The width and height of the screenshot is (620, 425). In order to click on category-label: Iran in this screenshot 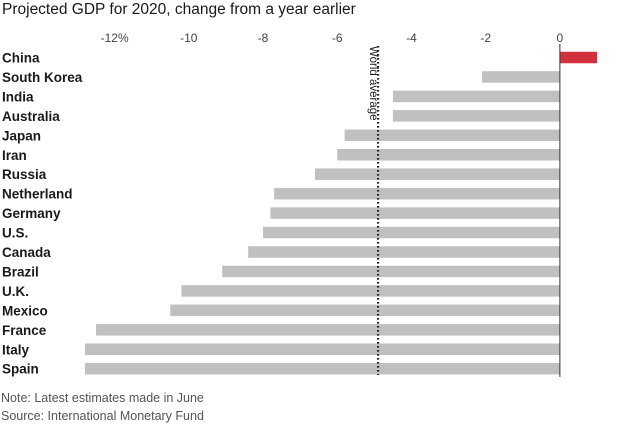, I will do `click(14, 155)`.